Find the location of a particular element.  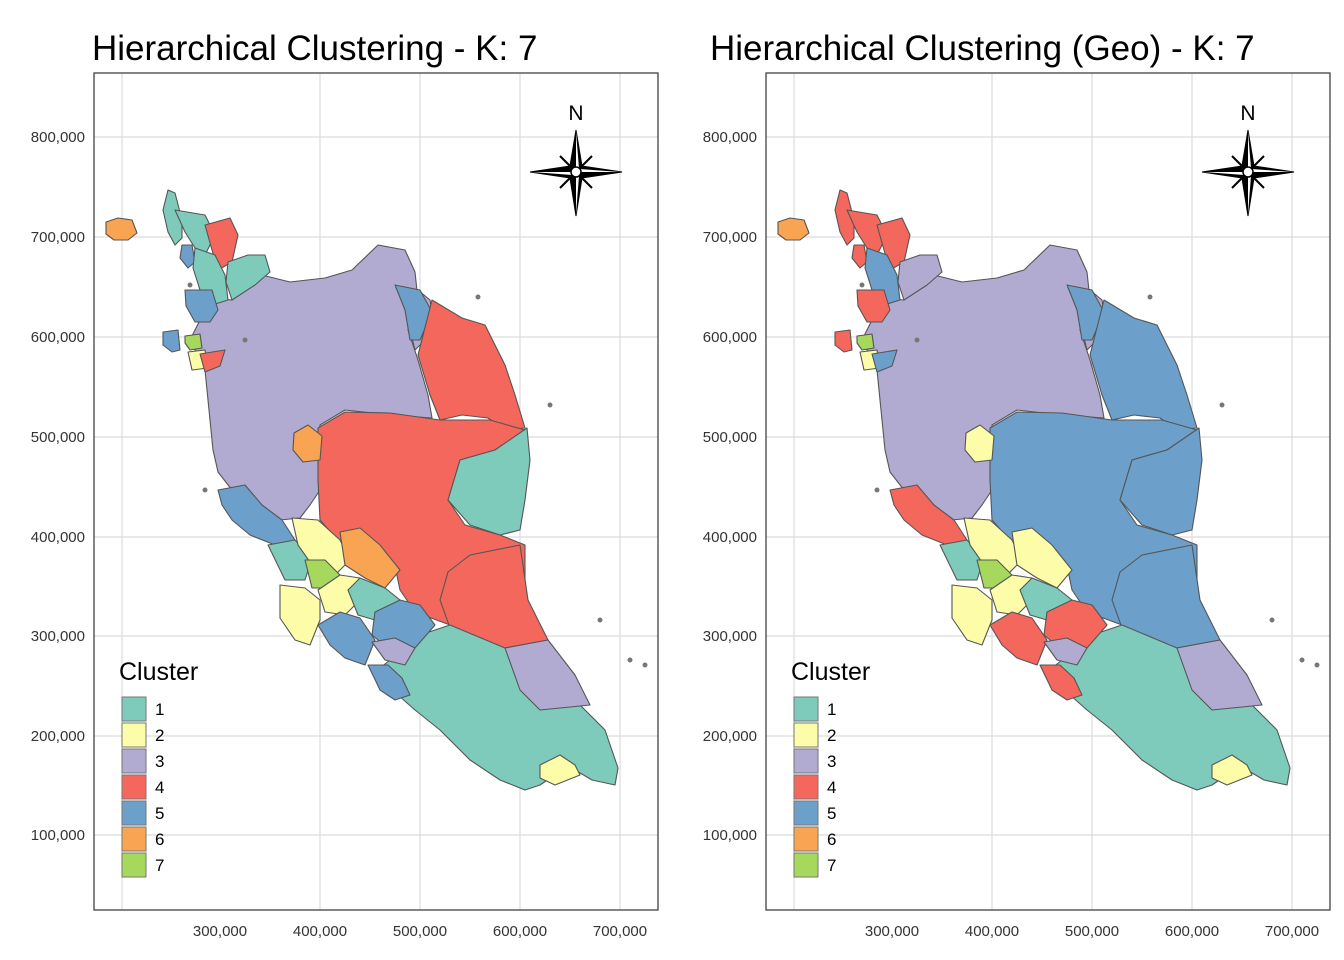

y-tick-label: 200,000 is located at coordinates (730, 736).